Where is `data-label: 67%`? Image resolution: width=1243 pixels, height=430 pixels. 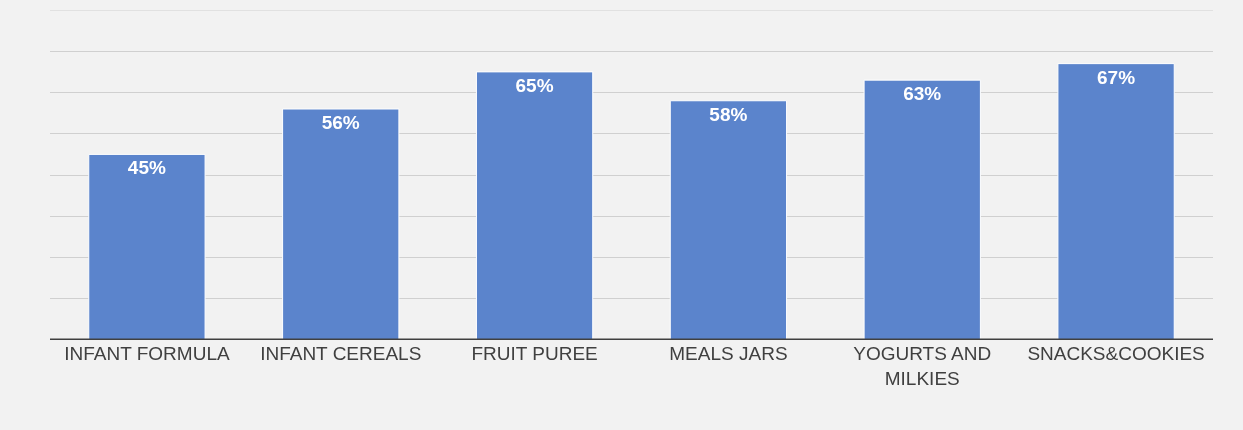 data-label: 67% is located at coordinates (1116, 77).